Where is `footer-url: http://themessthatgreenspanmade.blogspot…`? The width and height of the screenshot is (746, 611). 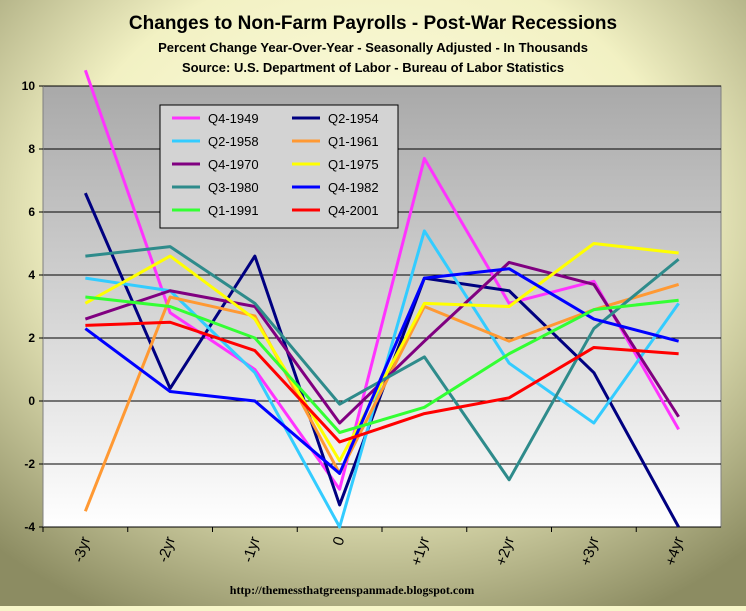 footer-url: http://themessthatgreenspanmade.blogspot… is located at coordinates (352, 590).